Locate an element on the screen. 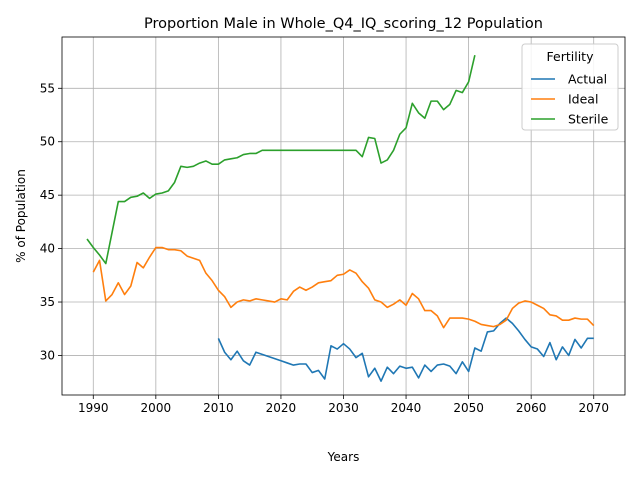 The width and height of the screenshot is (640, 480). x-tick-label: 2010 is located at coordinates (218, 408).